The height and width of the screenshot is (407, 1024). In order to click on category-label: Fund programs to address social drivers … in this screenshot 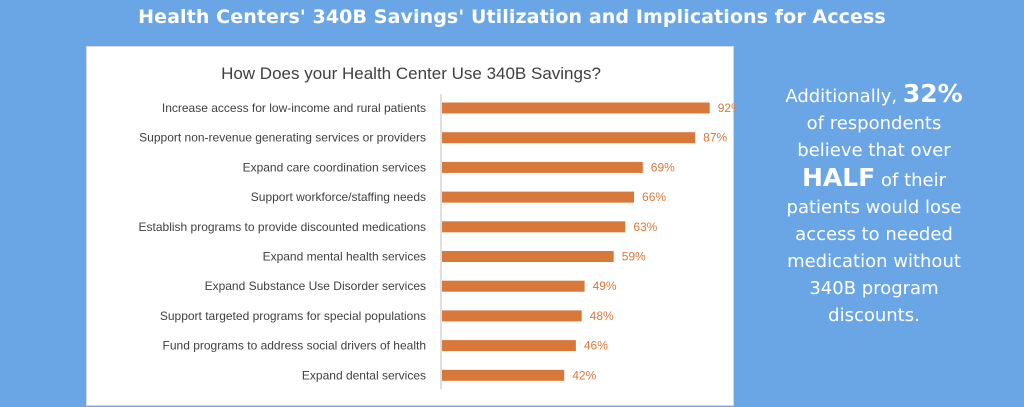, I will do `click(294, 346)`.